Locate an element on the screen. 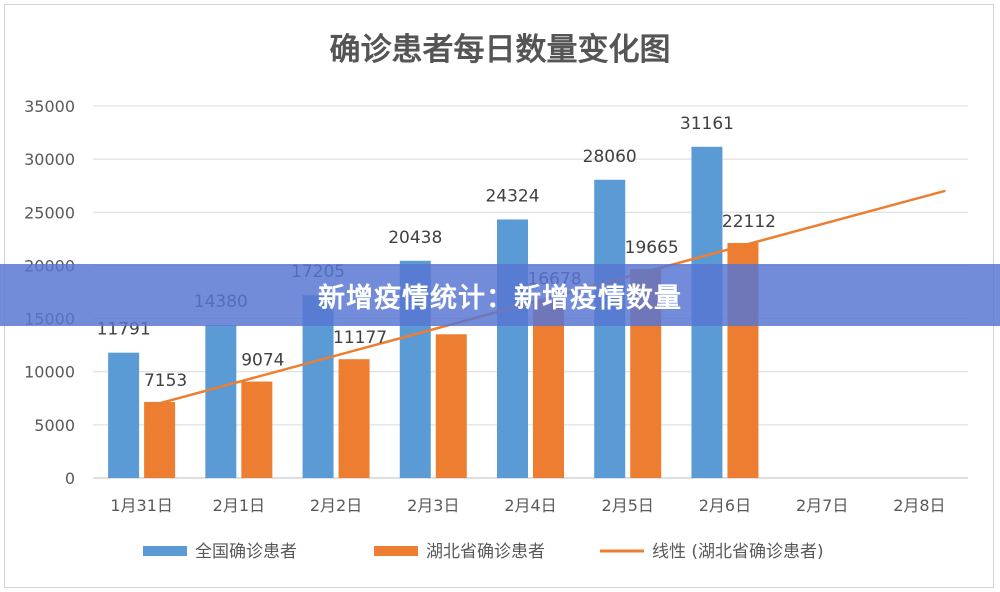 Image resolution: width=1000 pixels, height=592 pixels. x-tick-label: 1月31日 is located at coordinates (141, 505).